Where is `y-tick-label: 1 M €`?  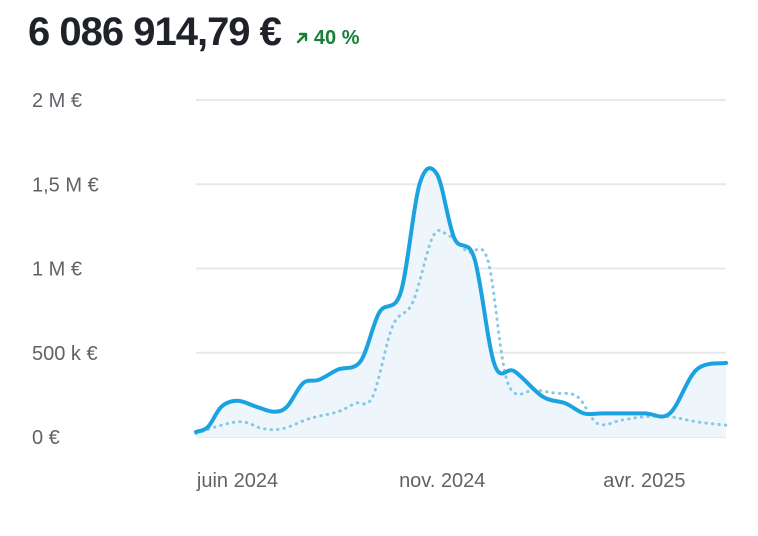 y-tick-label: 1 M € is located at coordinates (57, 270).